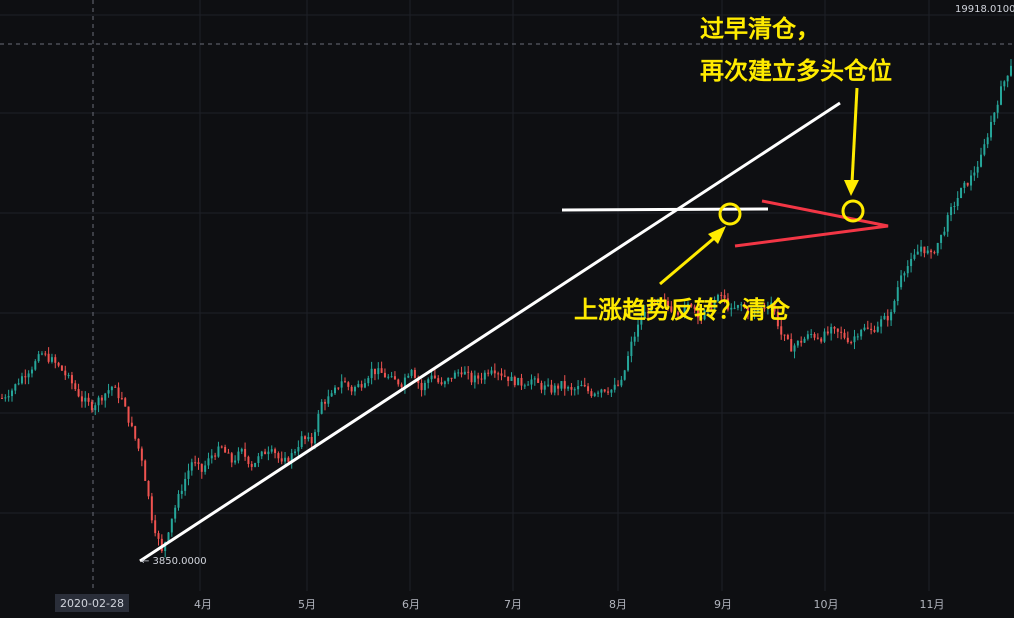 This screenshot has width=1014, height=618. I want to click on arrowhead-reentry, so click(851, 188).